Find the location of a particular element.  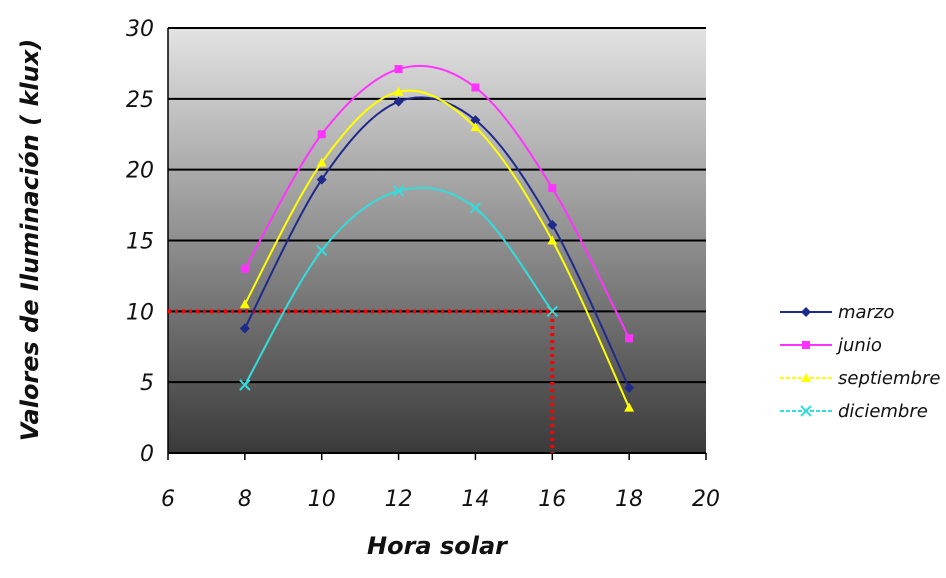

x-axis-title: Hora solar is located at coordinates (438, 546).